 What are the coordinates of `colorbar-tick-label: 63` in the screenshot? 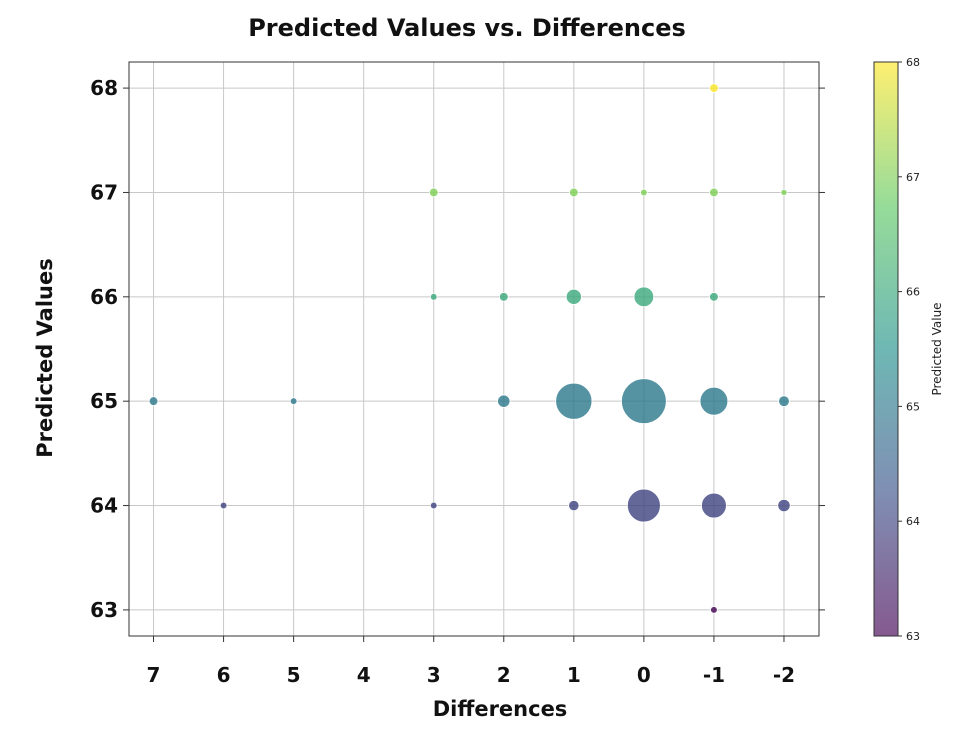 It's located at (913, 636).